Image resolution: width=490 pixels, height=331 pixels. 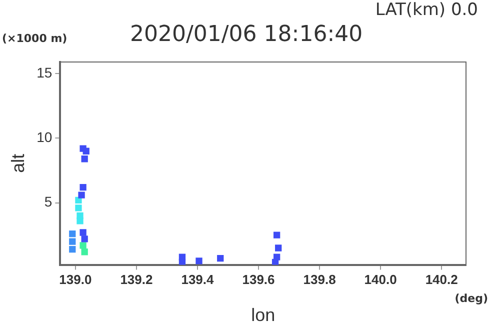 What do you see at coordinates (198, 280) in the screenshot?
I see `x-tick-label: 139.4` at bounding box center [198, 280].